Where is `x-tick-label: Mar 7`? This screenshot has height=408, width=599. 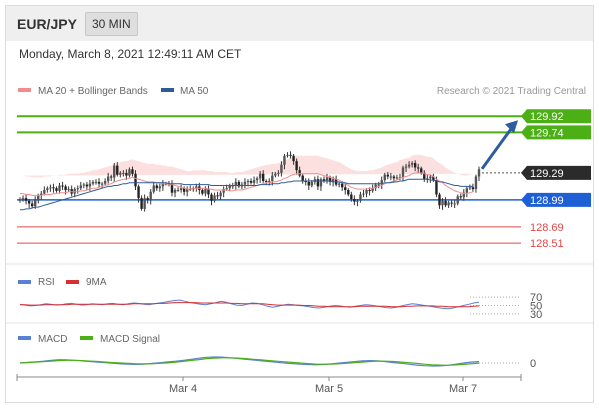 x-tick-label: Mar 7 is located at coordinates (463, 389).